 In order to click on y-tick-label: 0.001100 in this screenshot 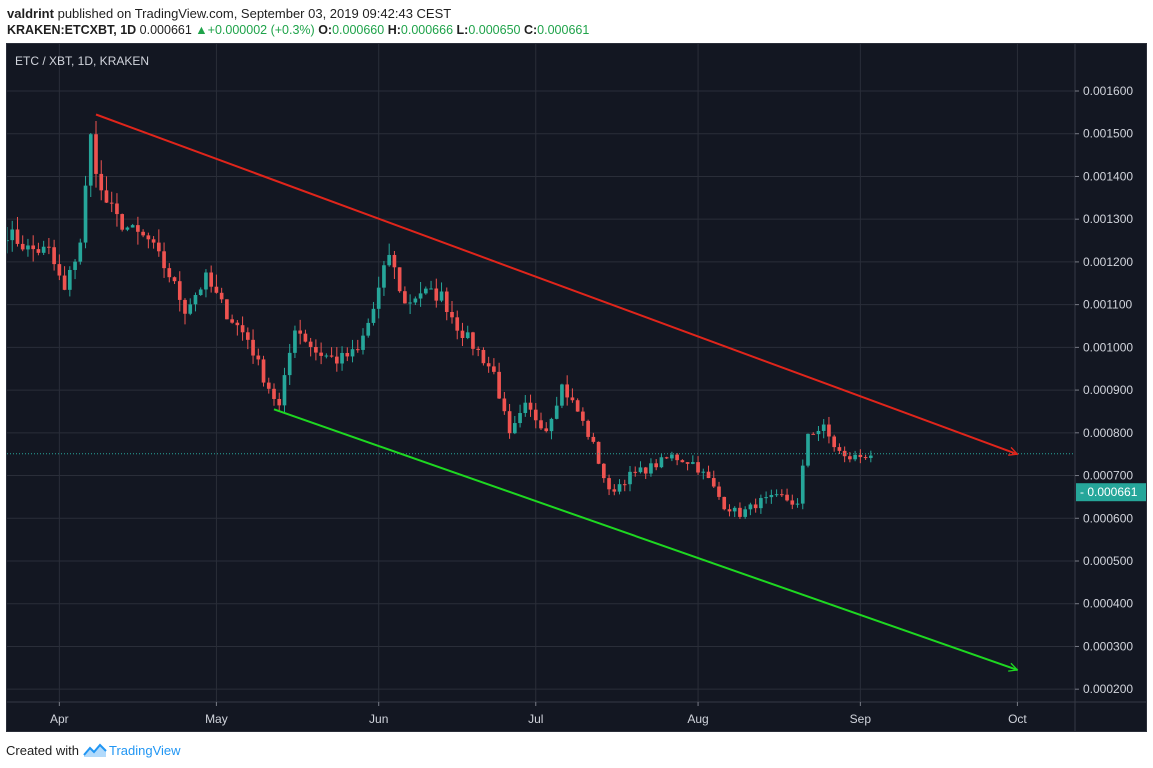, I will do `click(1107, 305)`.